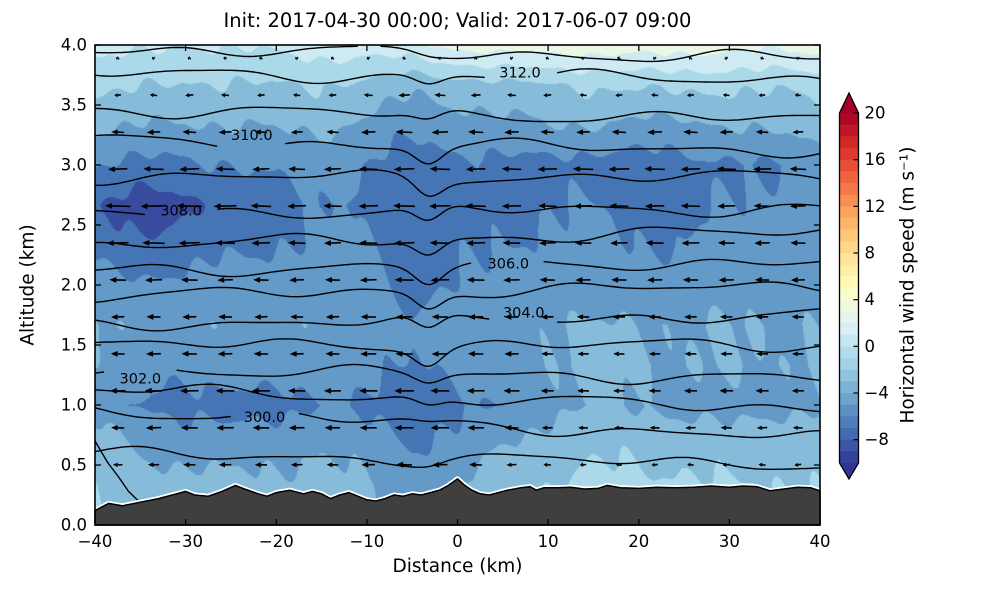  Describe the element at coordinates (509, 264) in the screenshot. I see `contour-label-306: 306.0` at that location.